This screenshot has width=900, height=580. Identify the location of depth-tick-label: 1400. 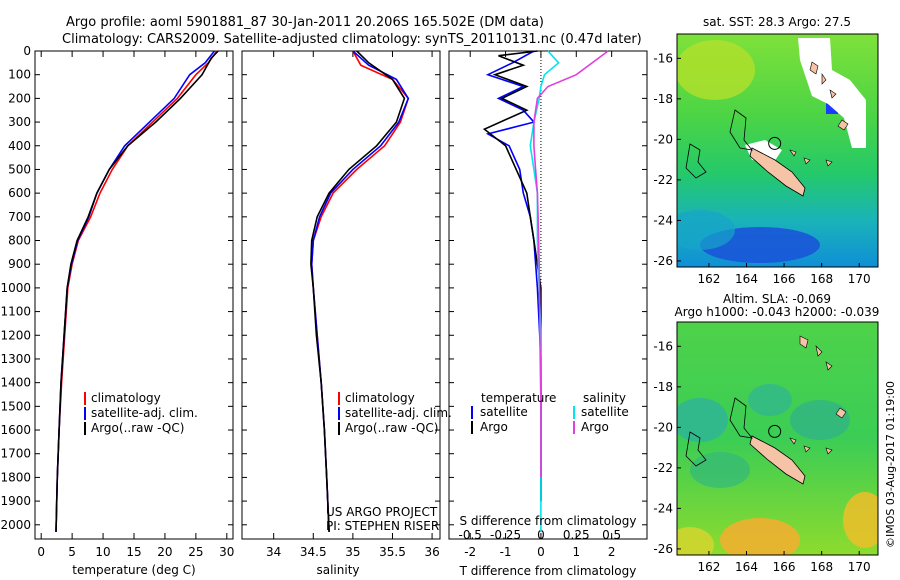
(15, 383).